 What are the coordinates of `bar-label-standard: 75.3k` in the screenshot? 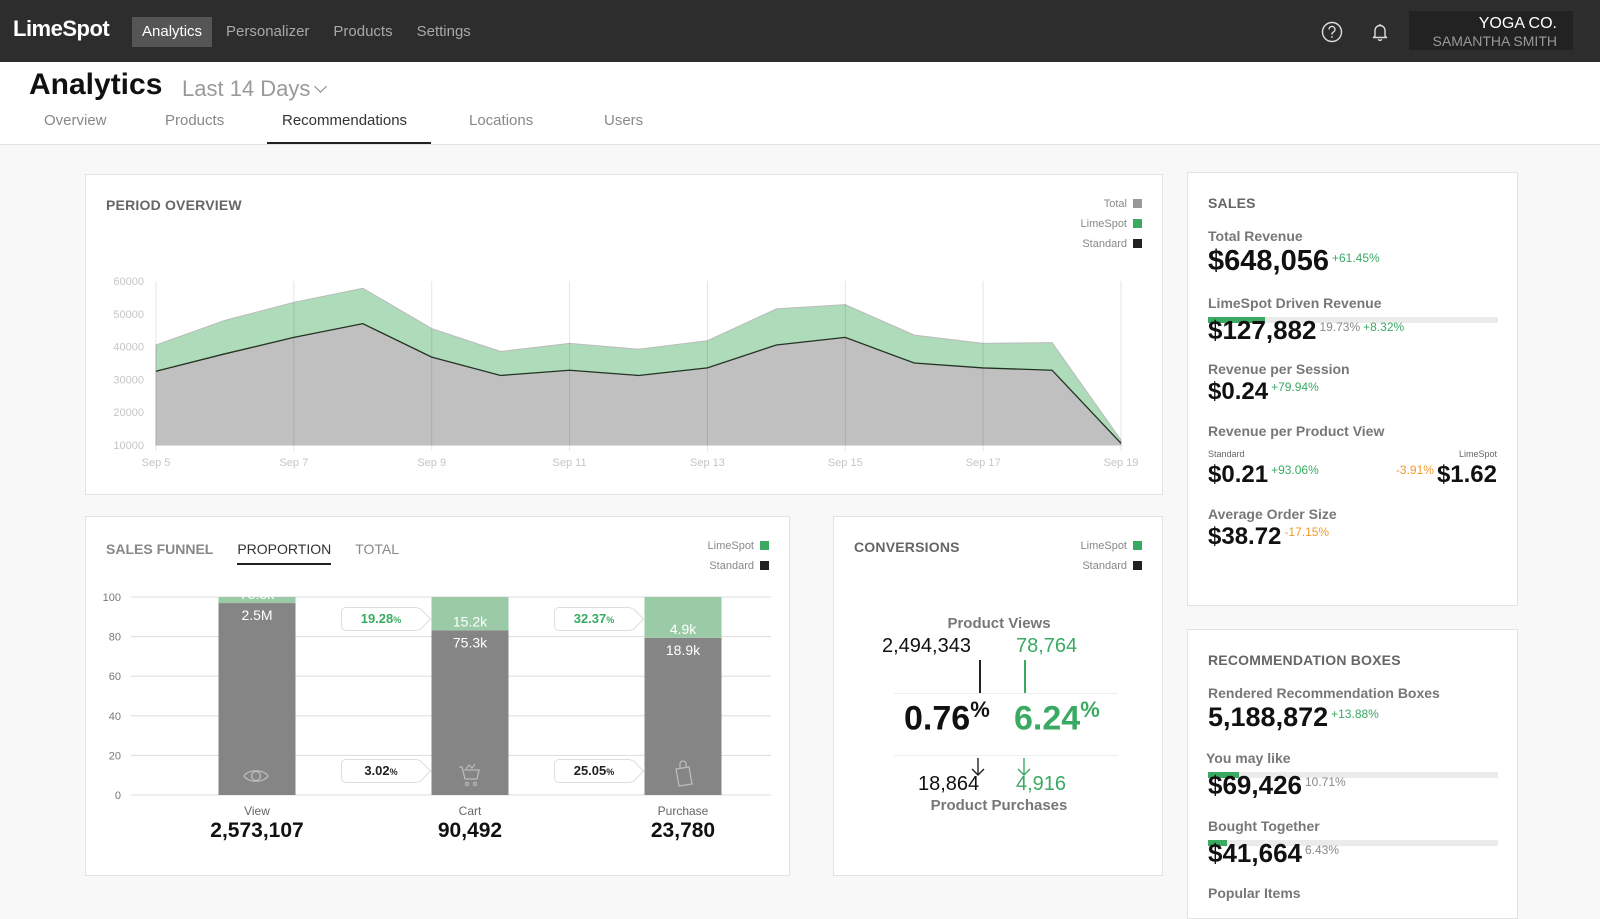 It's located at (470, 642).